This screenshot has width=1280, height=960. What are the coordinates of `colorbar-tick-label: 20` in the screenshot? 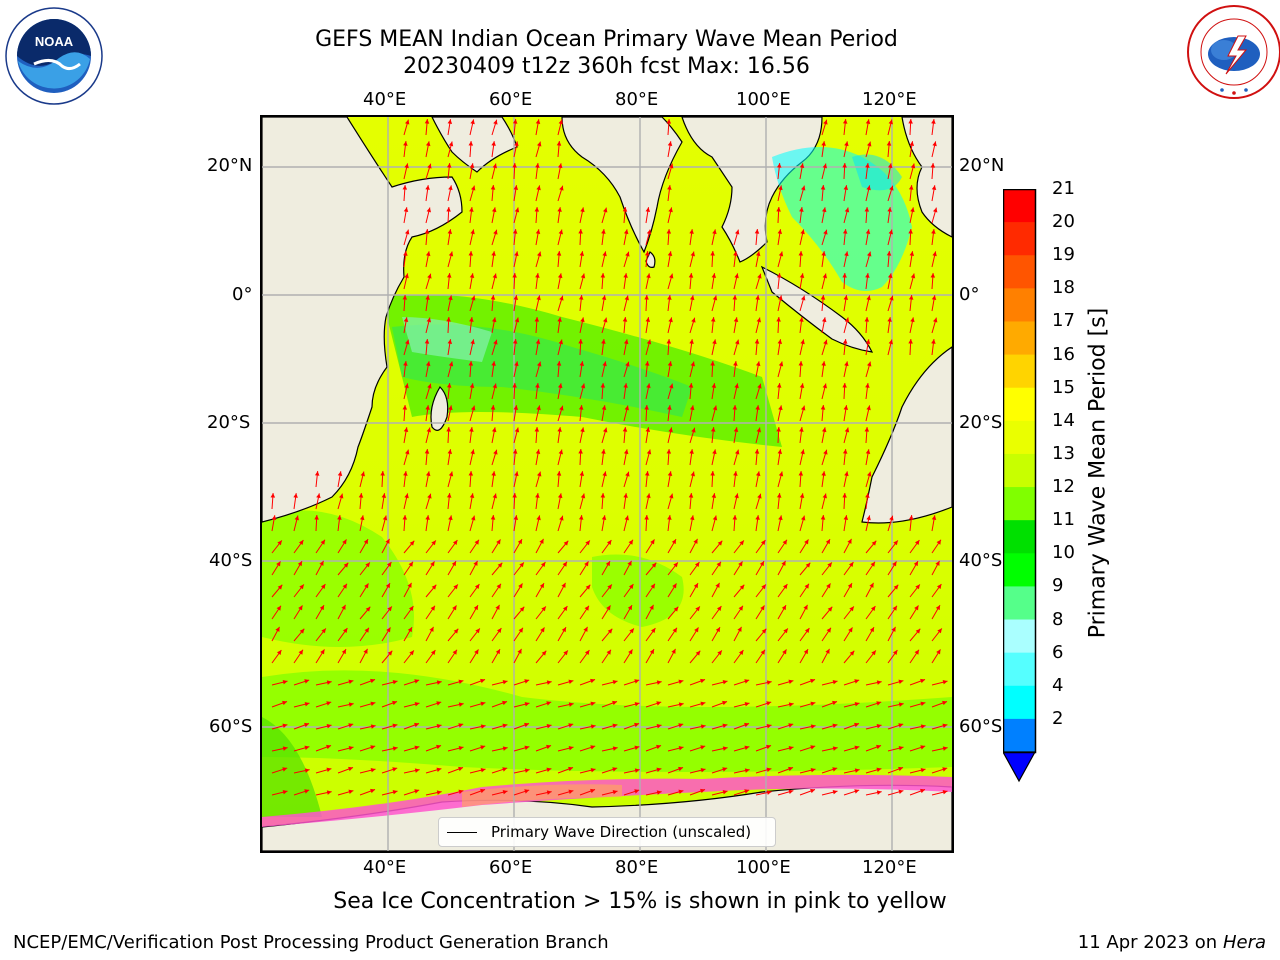 It's located at (1063, 222).